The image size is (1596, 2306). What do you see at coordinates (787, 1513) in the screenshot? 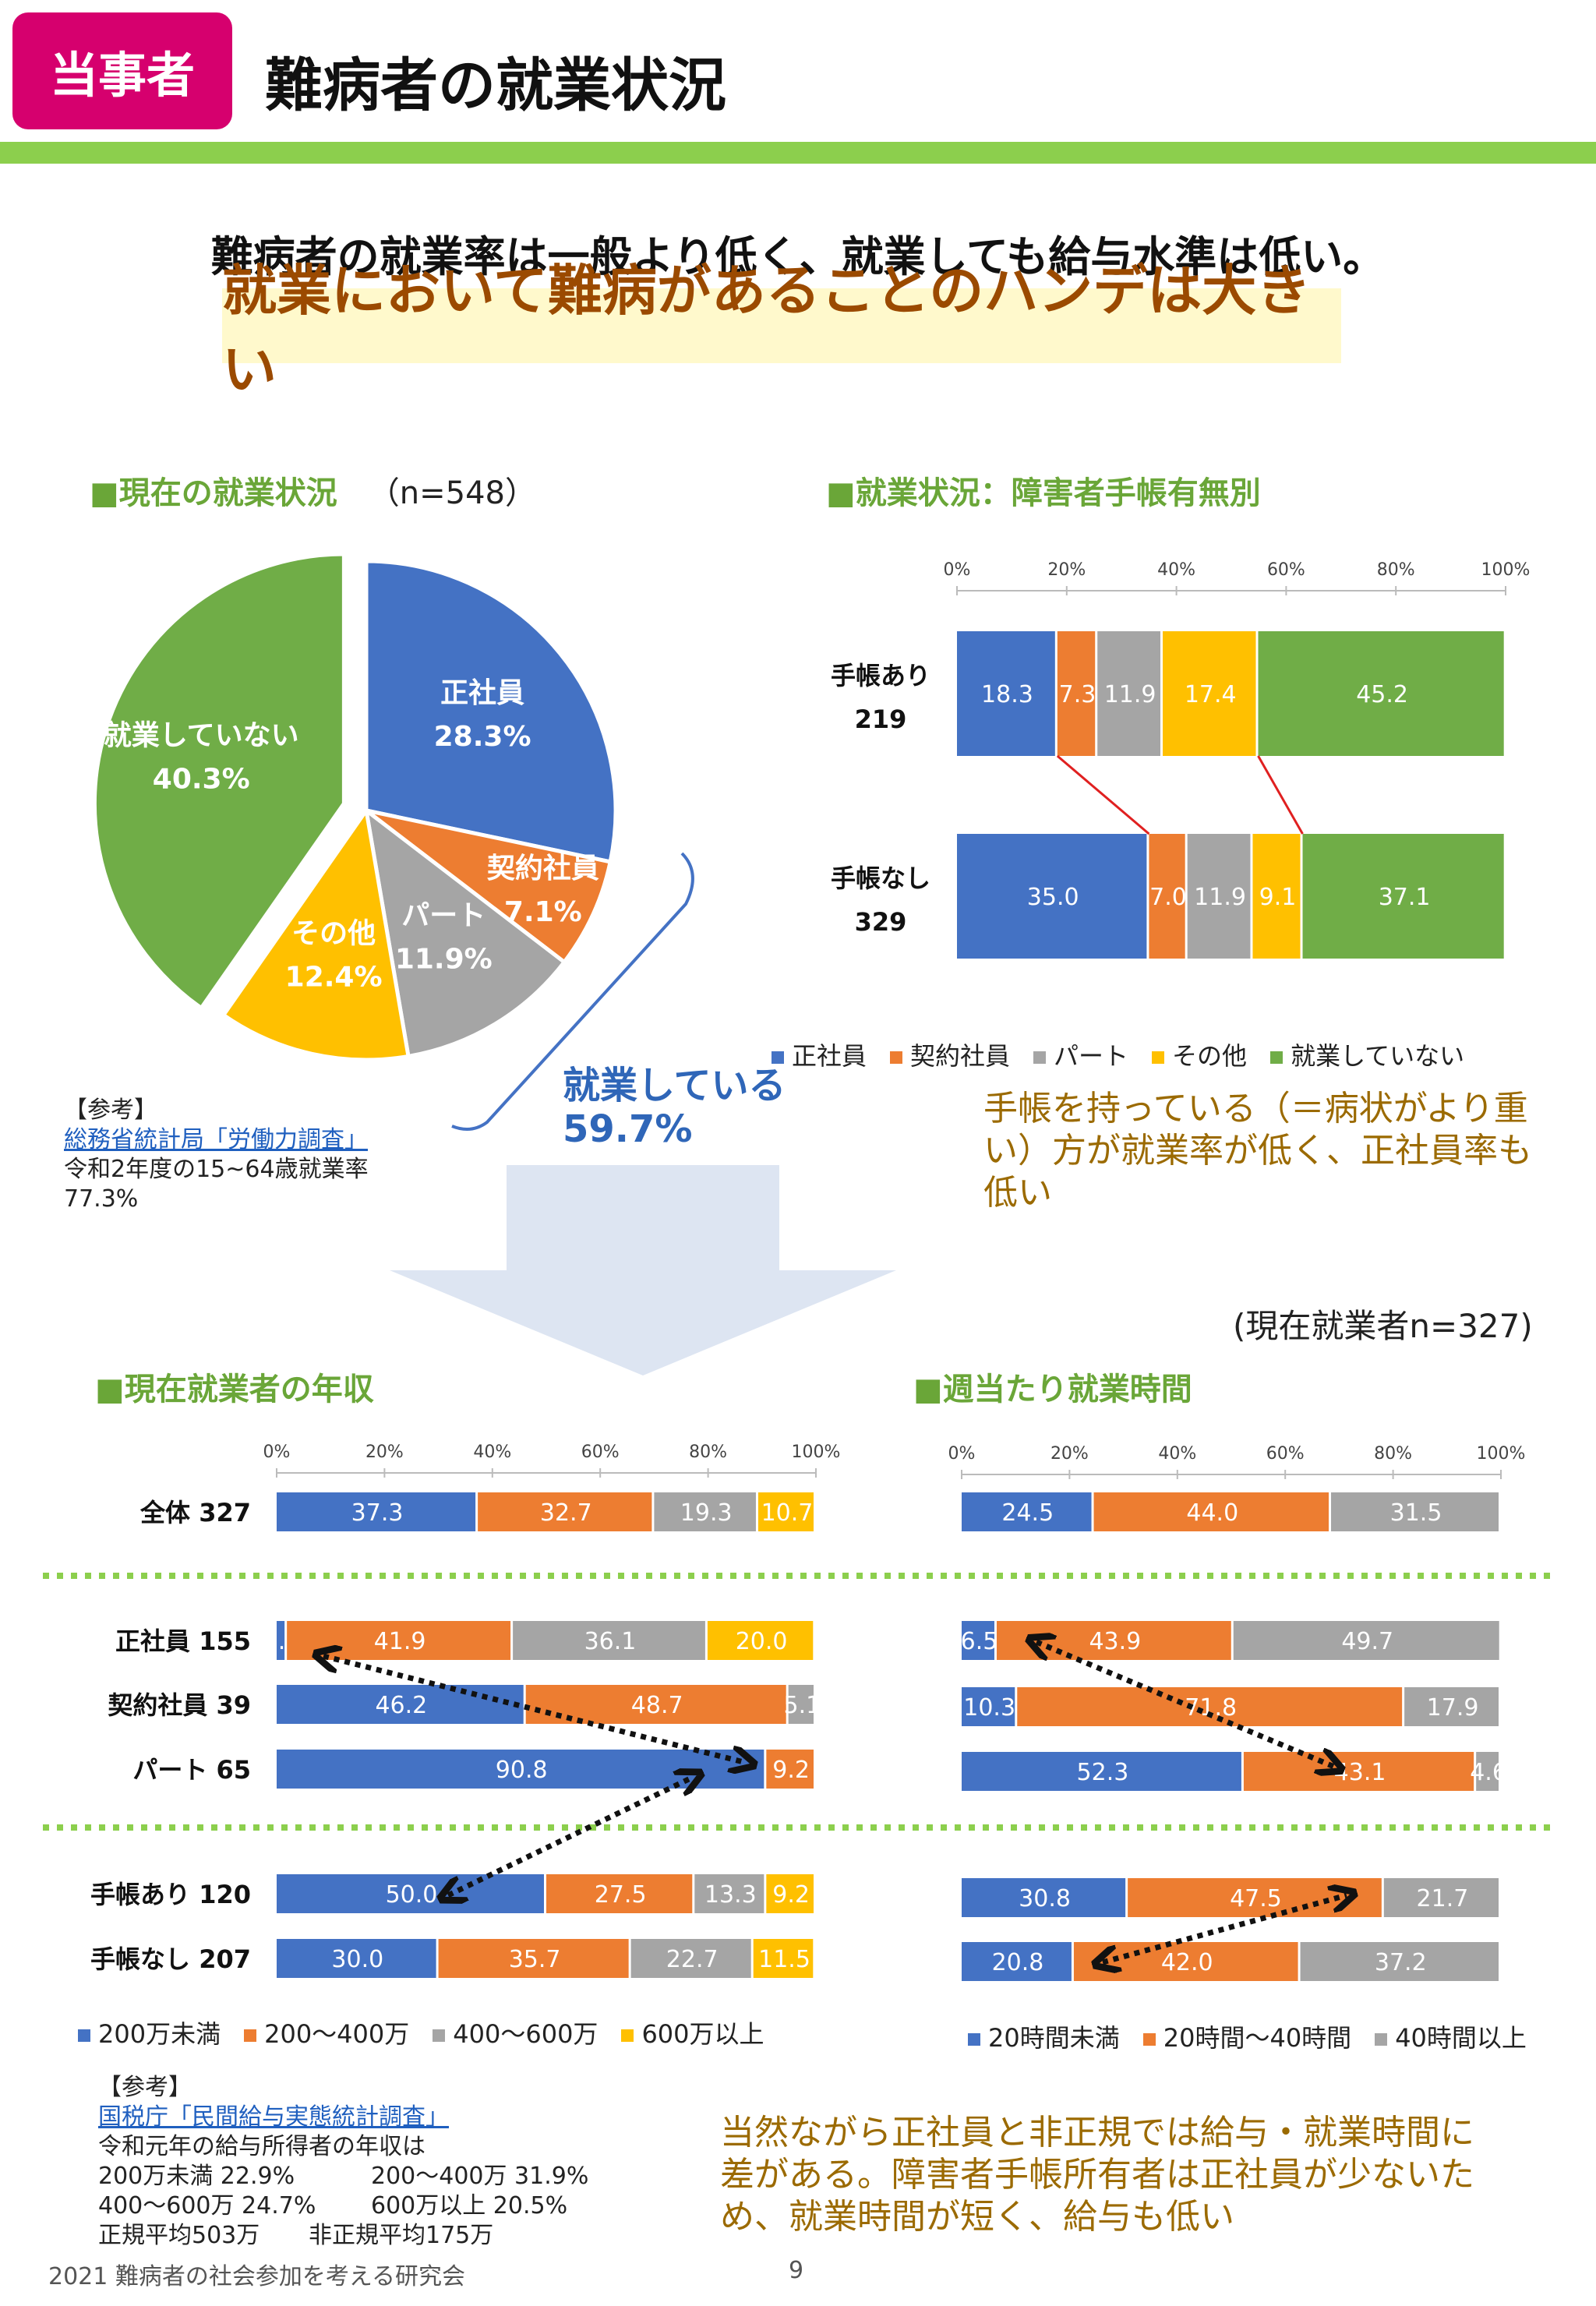
I see `bar-value-label: 10.7` at bounding box center [787, 1513].